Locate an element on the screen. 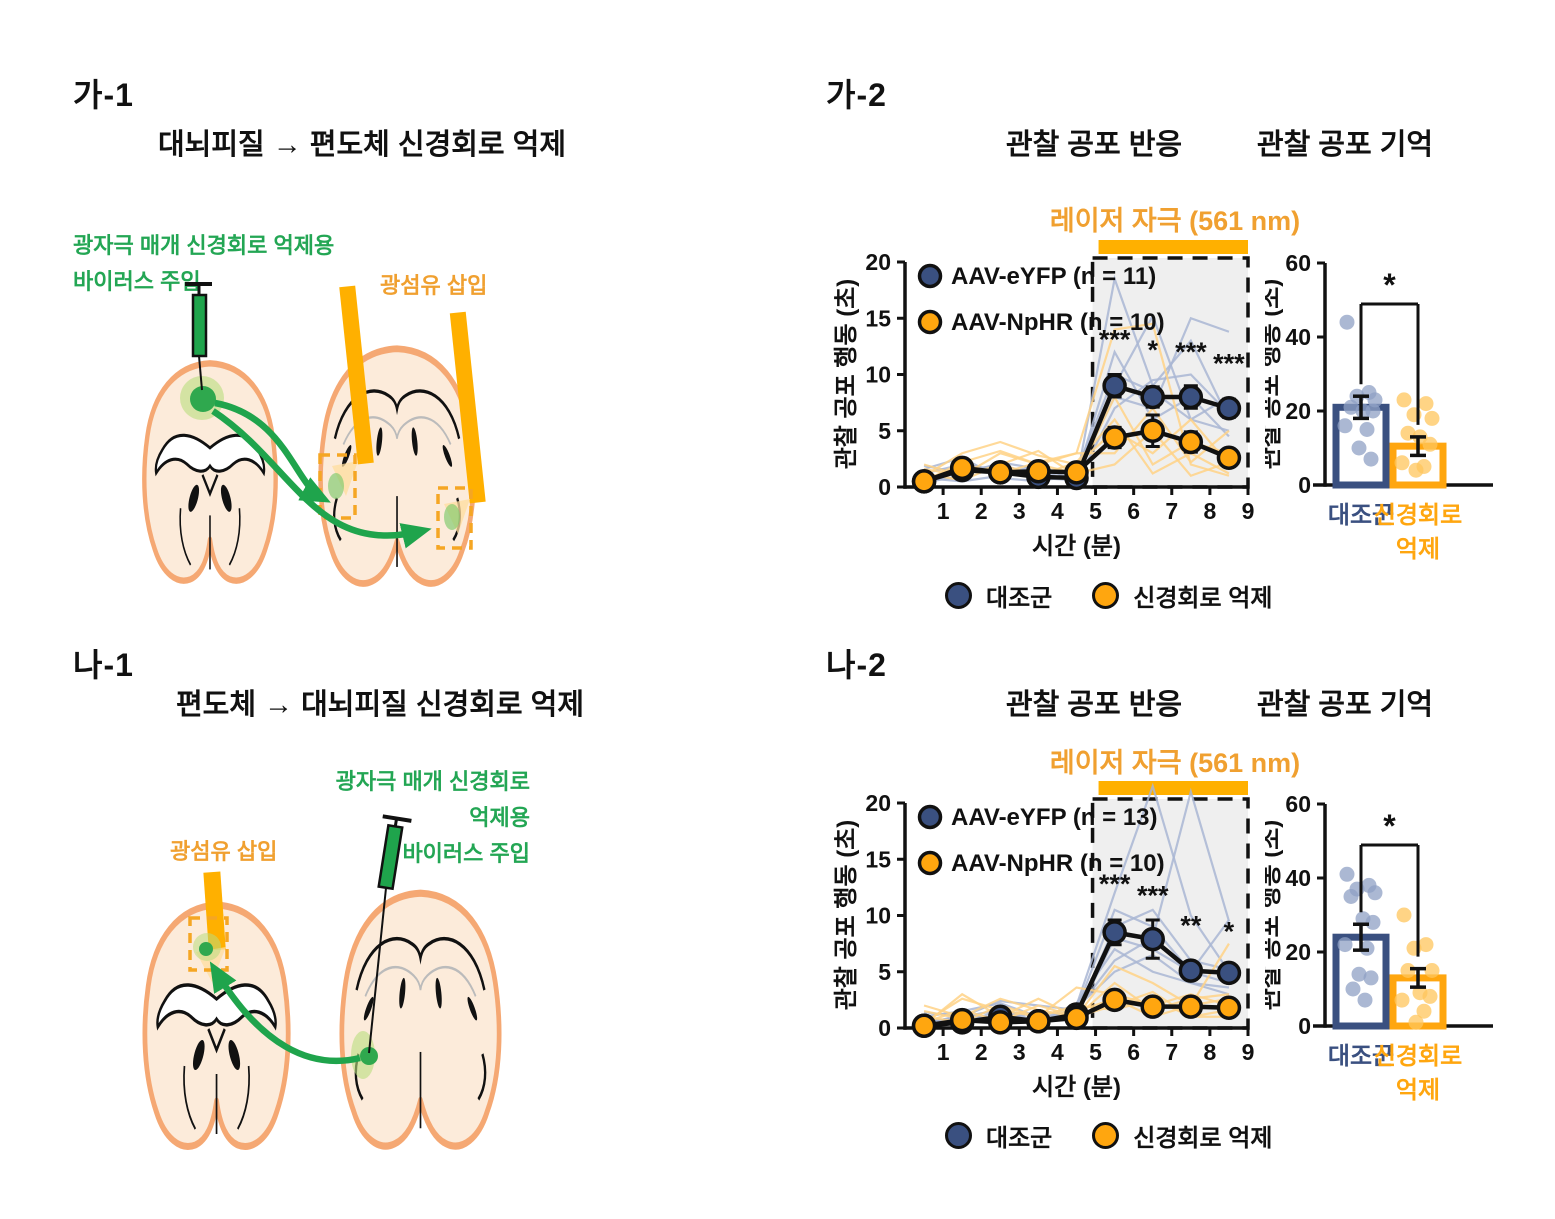 This screenshot has height=1219, width=1555. diagram-title-ga1: 대뇌피질 → 편도체 신경회로 억제 is located at coordinates (362, 145).